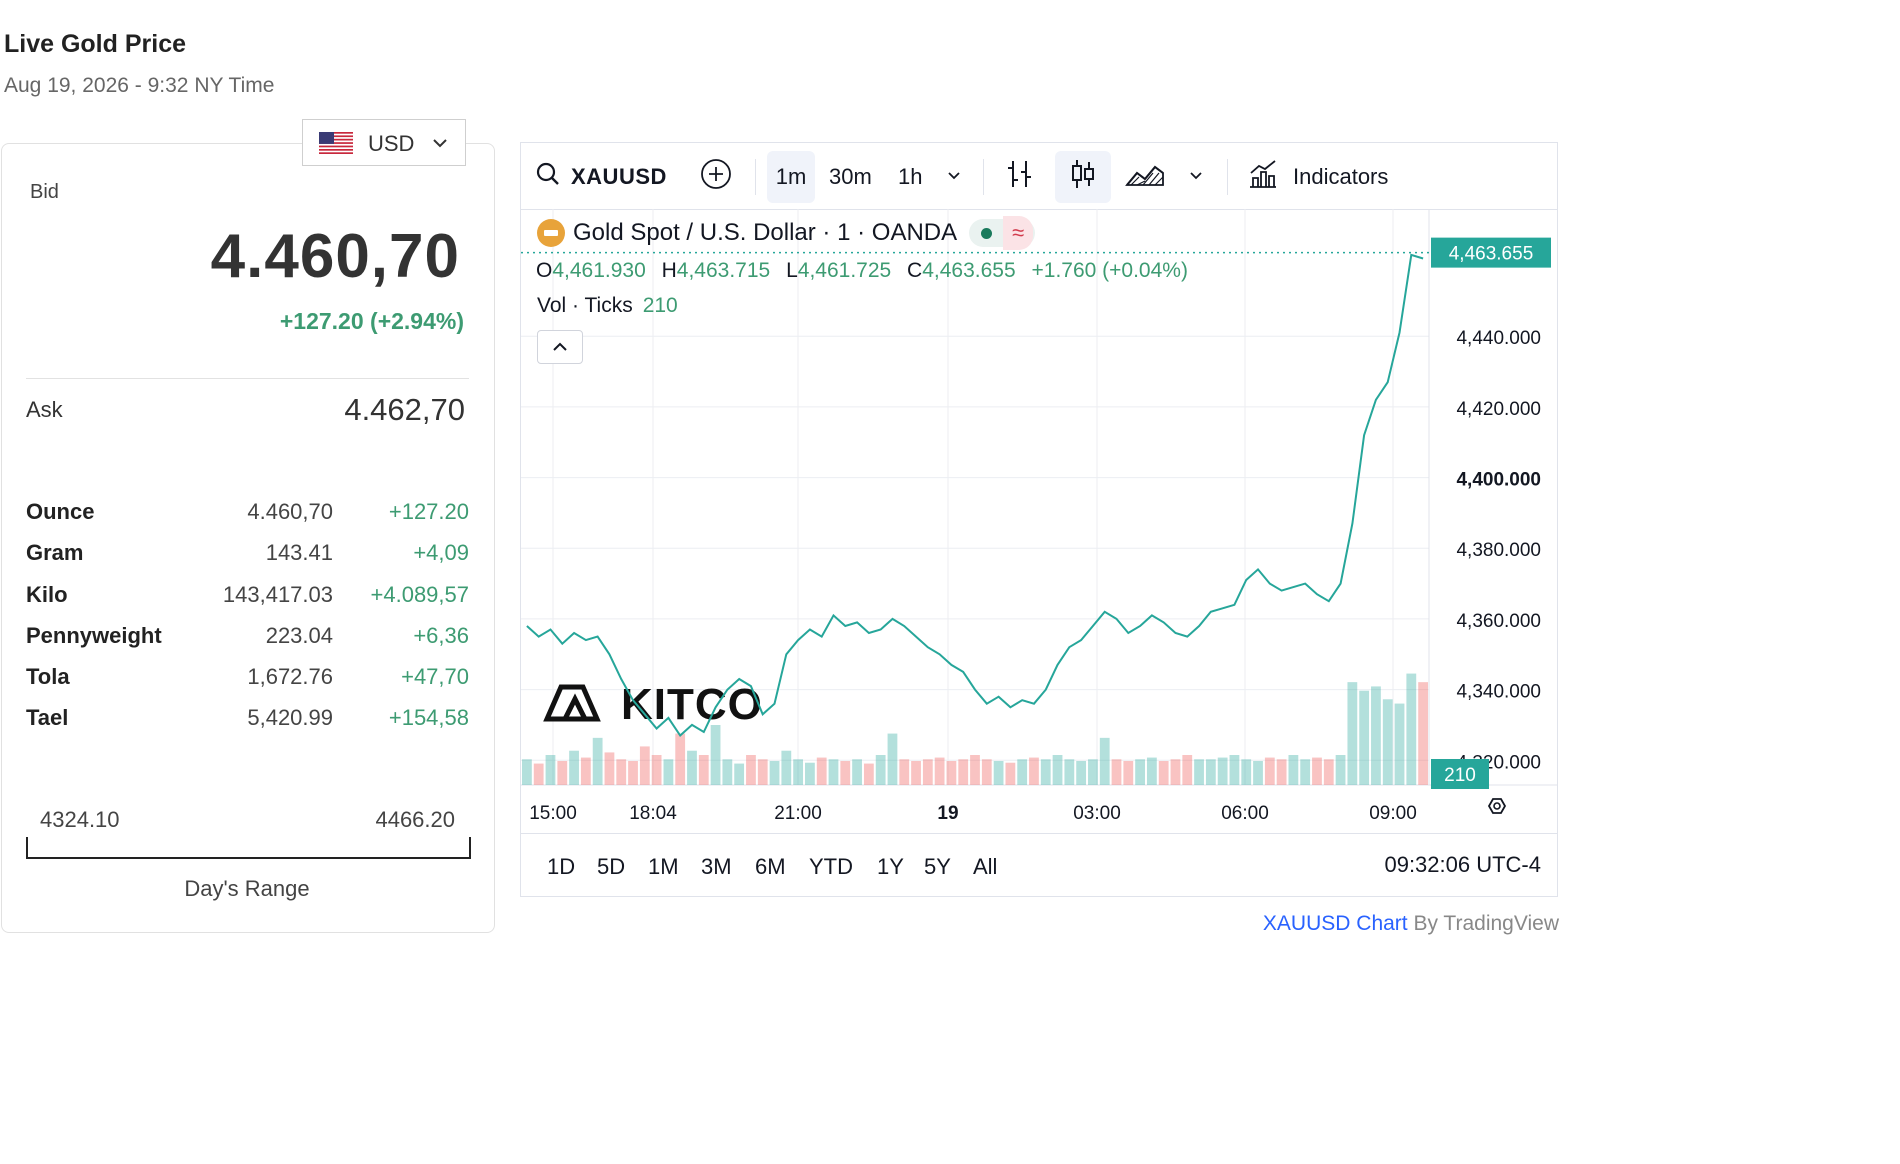 Image resolution: width=1900 pixels, height=1164 pixels. Describe the element at coordinates (247, 681) in the screenshot. I see `unit-row-tola: Tola 1,672.76 +47,70` at that location.